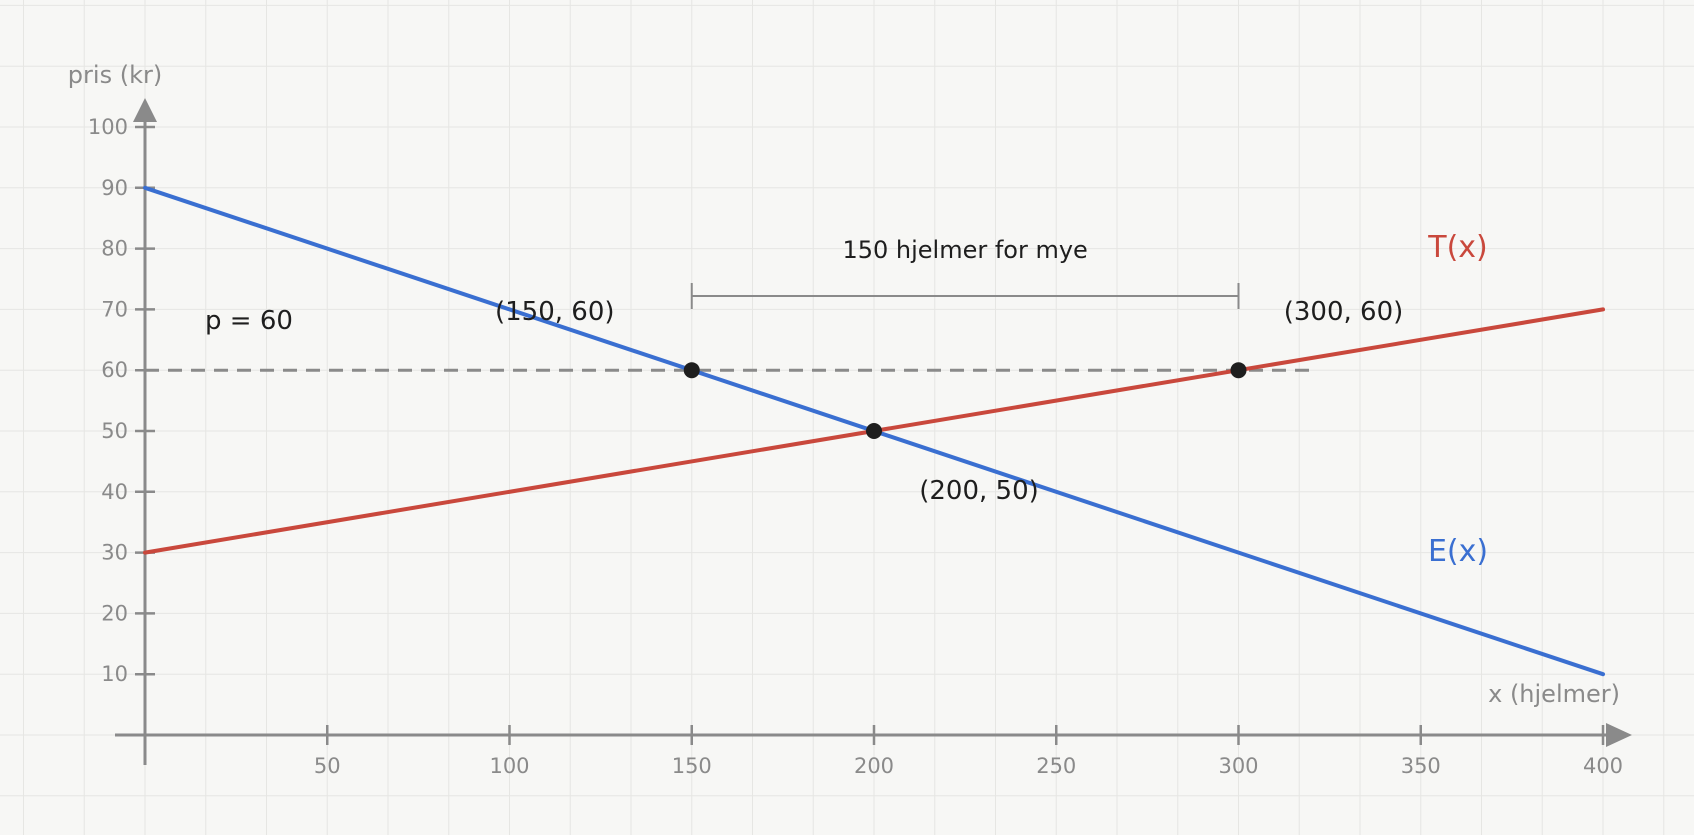  I want to click on y-tick-label: 50, so click(114, 431).